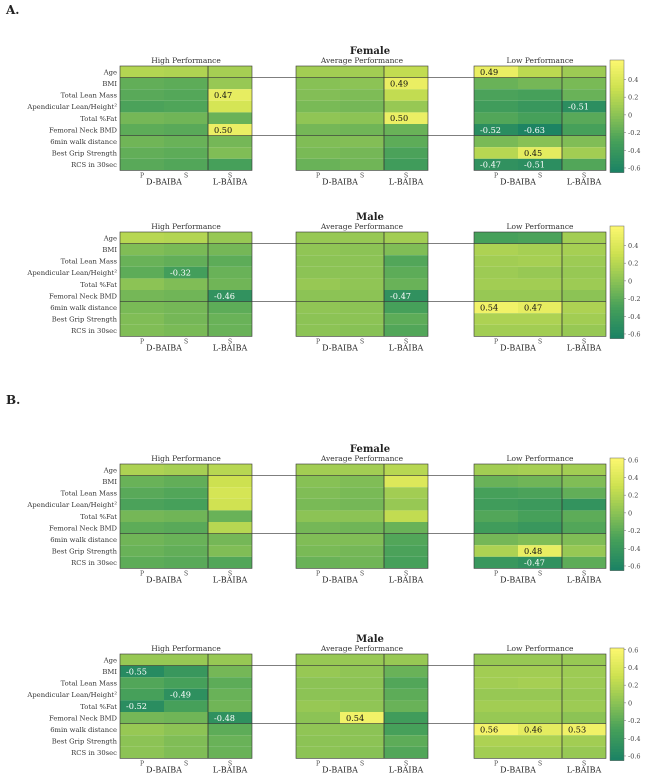 This screenshot has width=648, height=782. I want to click on cell-value-label: -0.32, so click(180, 273).